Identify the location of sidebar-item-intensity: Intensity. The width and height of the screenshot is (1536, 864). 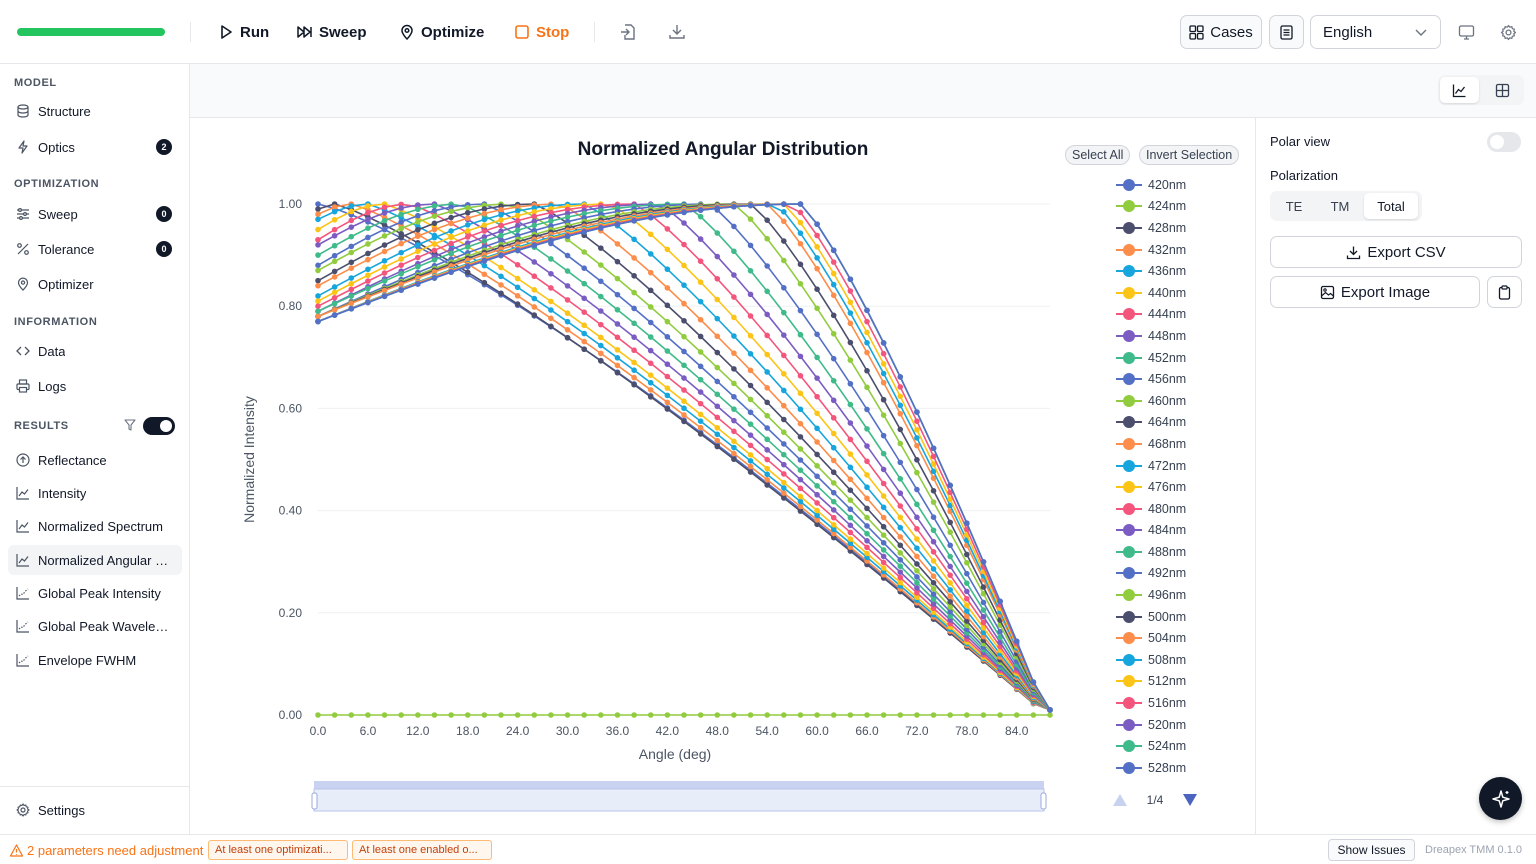
(95, 493).